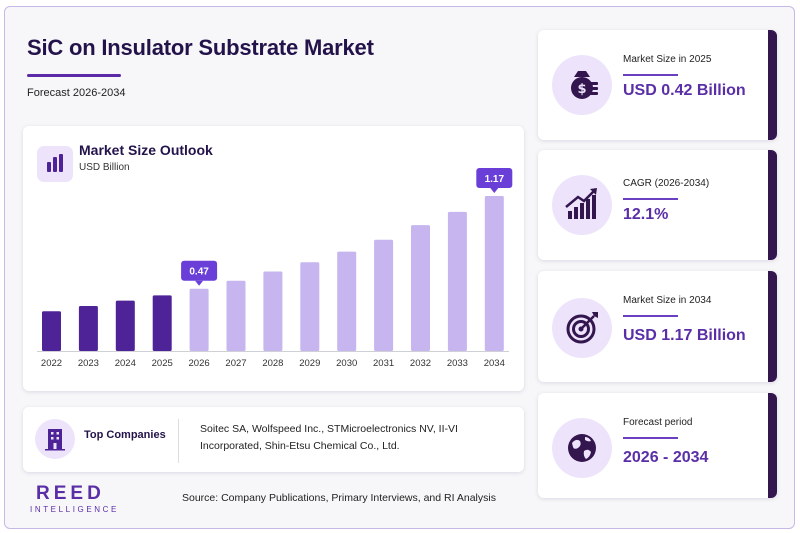 Image resolution: width=800 pixels, height=533 pixels. I want to click on stat-label: Market Size in 2025, so click(667, 59).